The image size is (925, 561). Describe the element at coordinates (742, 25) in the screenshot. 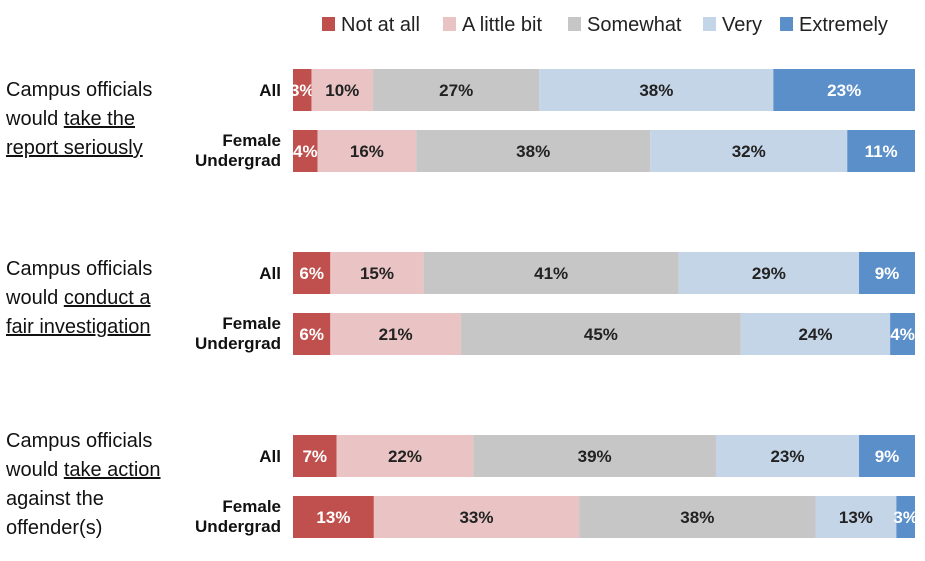

I see `legend-label: Very` at that location.